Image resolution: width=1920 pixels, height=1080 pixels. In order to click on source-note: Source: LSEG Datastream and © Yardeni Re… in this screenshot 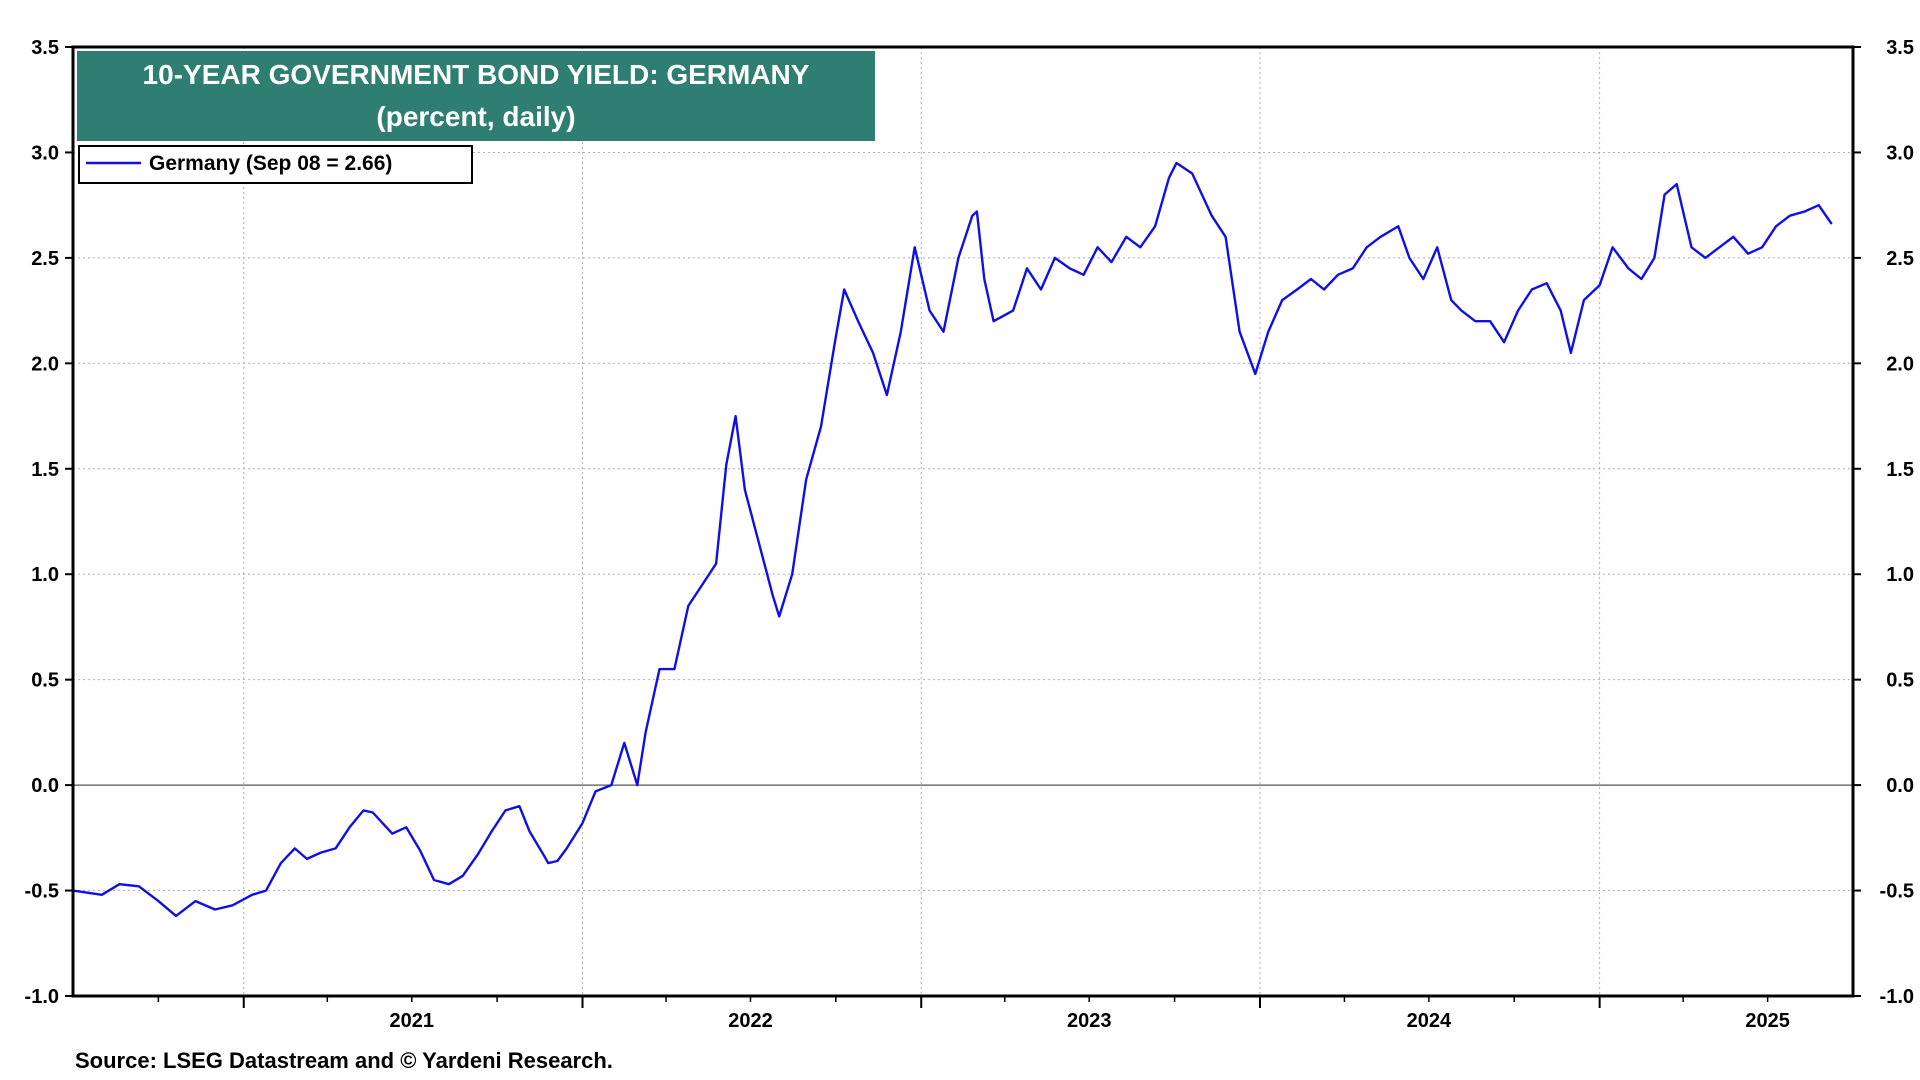, I will do `click(344, 1060)`.